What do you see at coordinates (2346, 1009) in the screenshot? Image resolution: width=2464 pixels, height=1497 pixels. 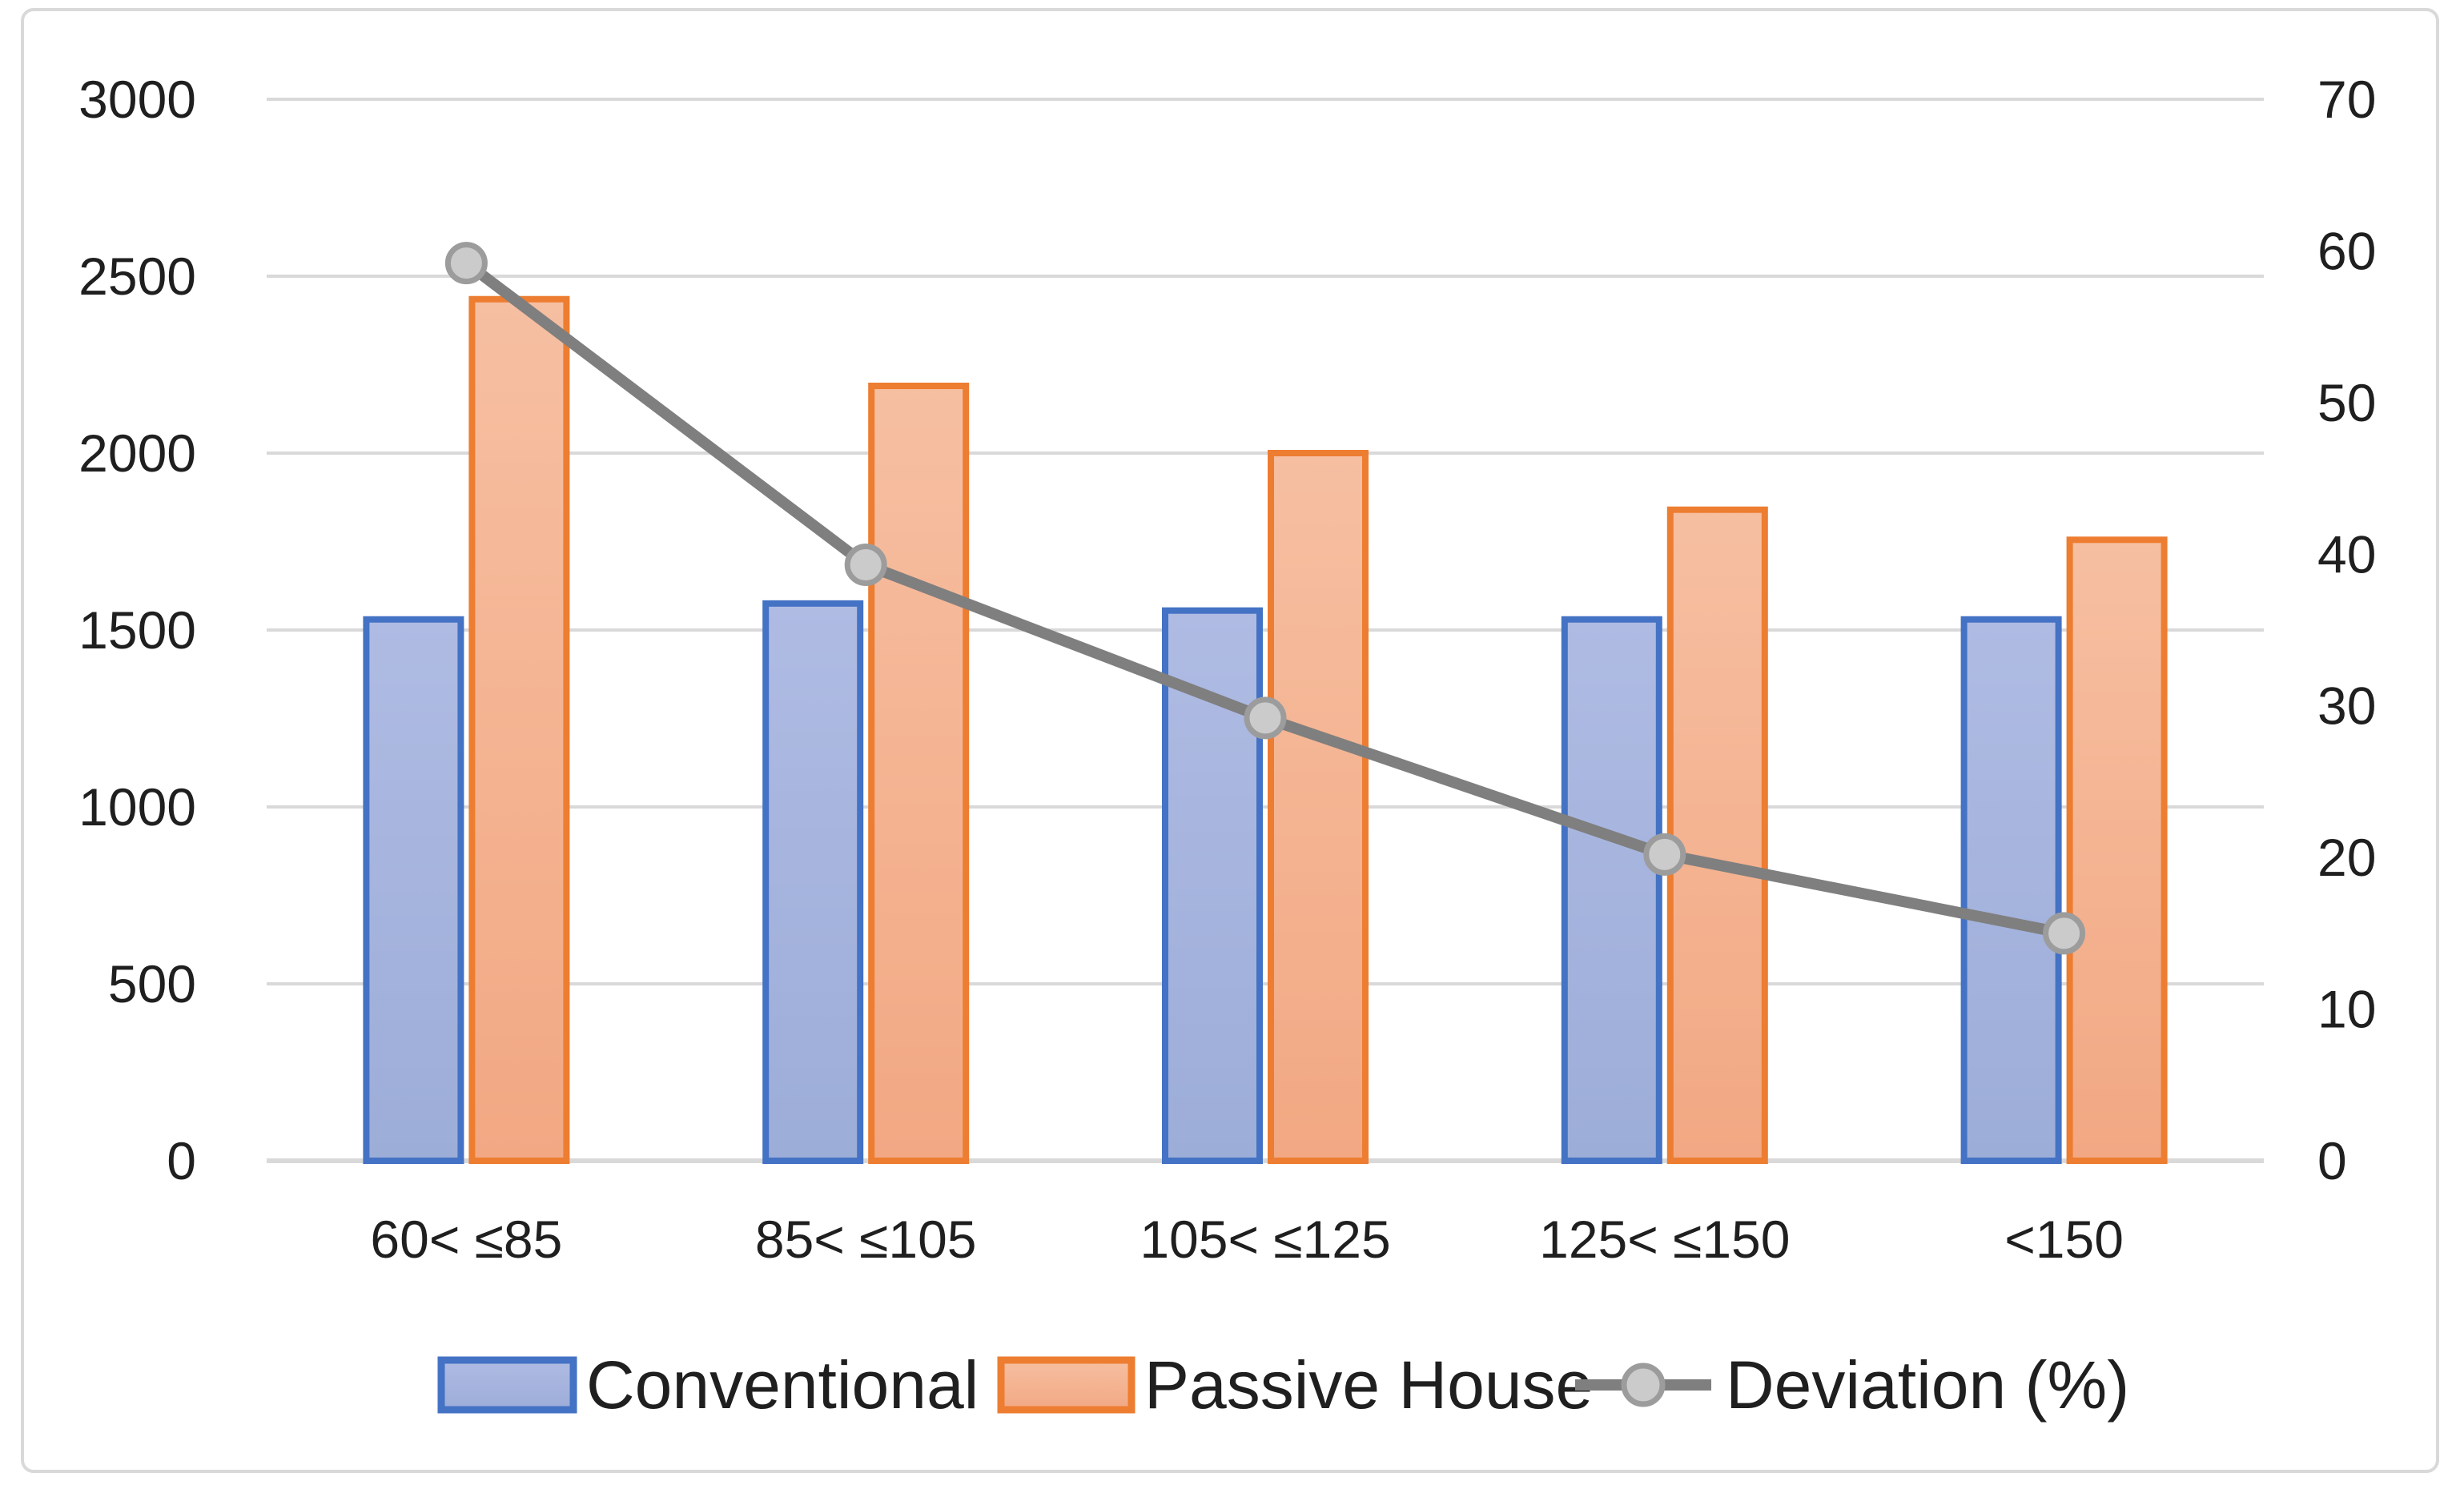 I see `y-axis-tick-right: 10` at bounding box center [2346, 1009].